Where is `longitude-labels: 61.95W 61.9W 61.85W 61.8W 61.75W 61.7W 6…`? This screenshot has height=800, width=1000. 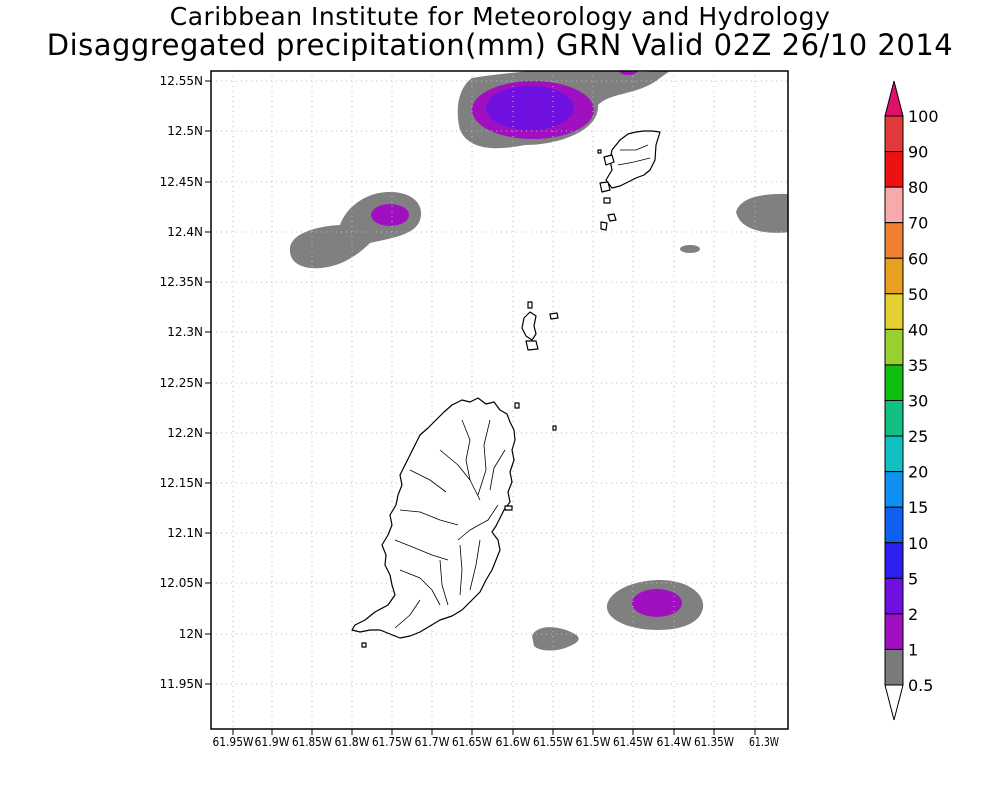 longitude-labels: 61.95W 61.9W 61.85W 61.8W 61.75W 61.7W 6… is located at coordinates (496, 742).